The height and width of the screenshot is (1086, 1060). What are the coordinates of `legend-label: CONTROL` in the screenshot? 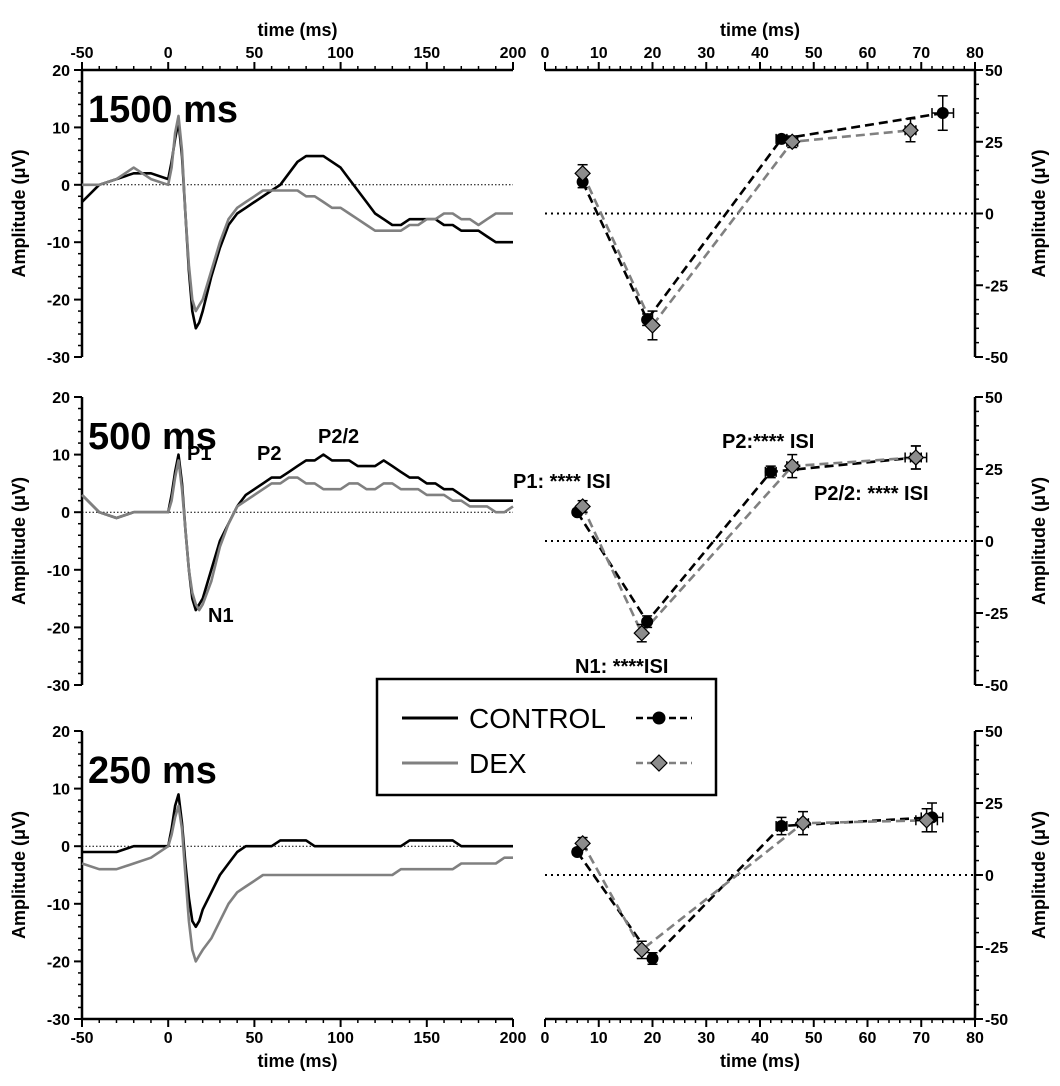 It's located at (537, 718).